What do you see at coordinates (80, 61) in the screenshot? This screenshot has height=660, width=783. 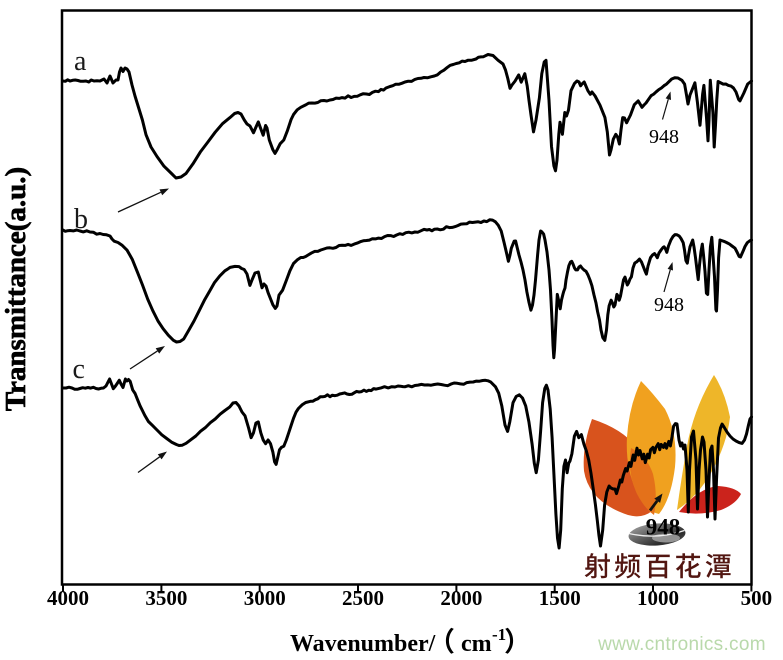 I see `svg-text: a` at bounding box center [80, 61].